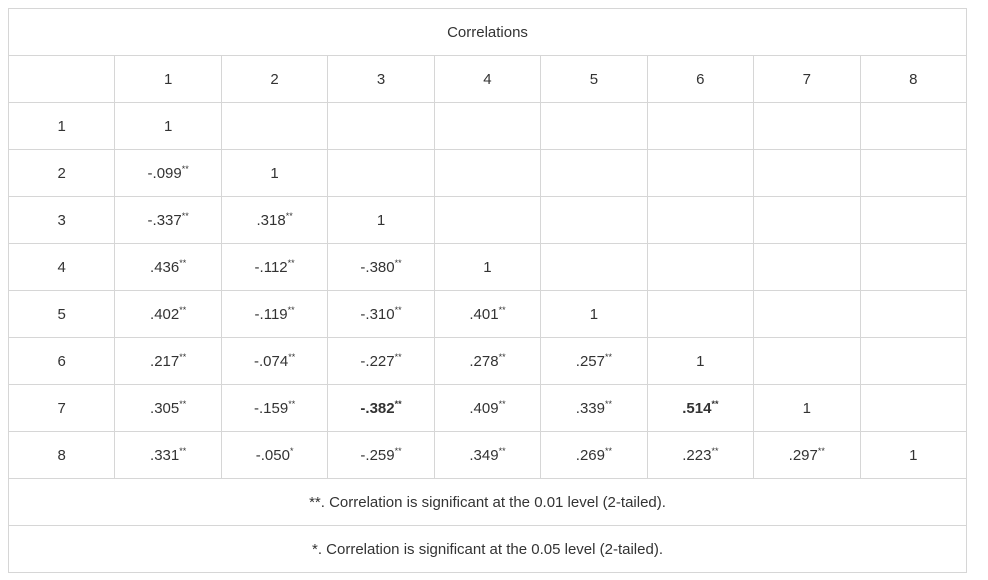  Describe the element at coordinates (271, 314) in the screenshot. I see `cell-value: -.119` at that location.